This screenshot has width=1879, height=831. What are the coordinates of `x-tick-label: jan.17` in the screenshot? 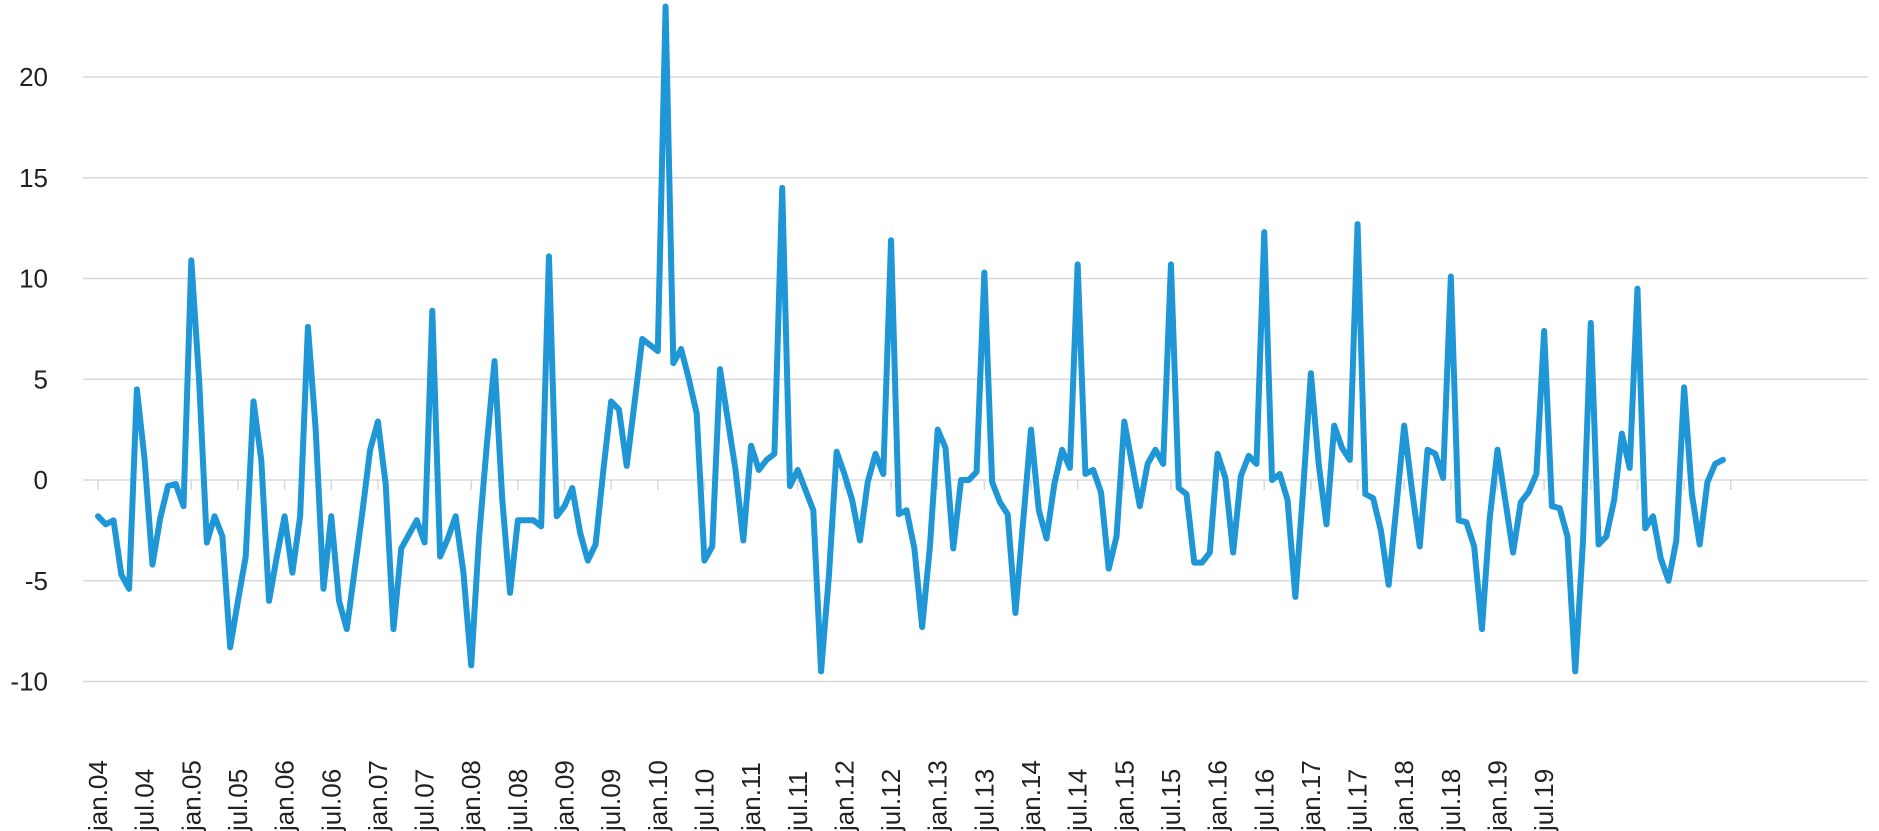 It's located at (1311, 795).